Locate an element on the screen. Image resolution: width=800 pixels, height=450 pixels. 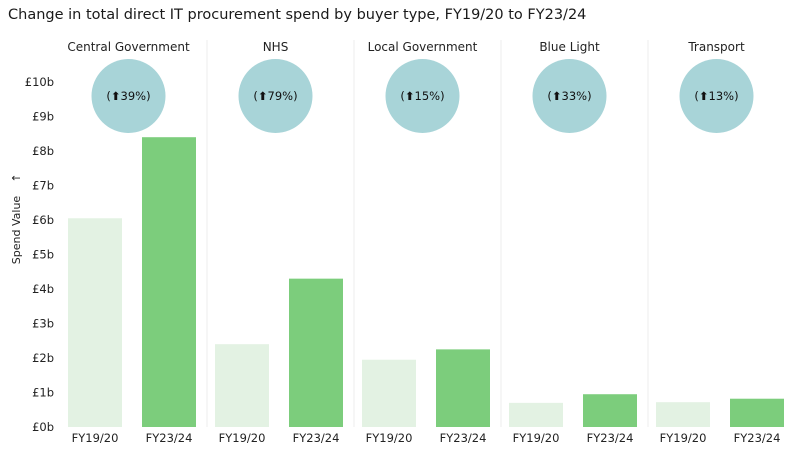
panel-title: NHS is located at coordinates (276, 47).